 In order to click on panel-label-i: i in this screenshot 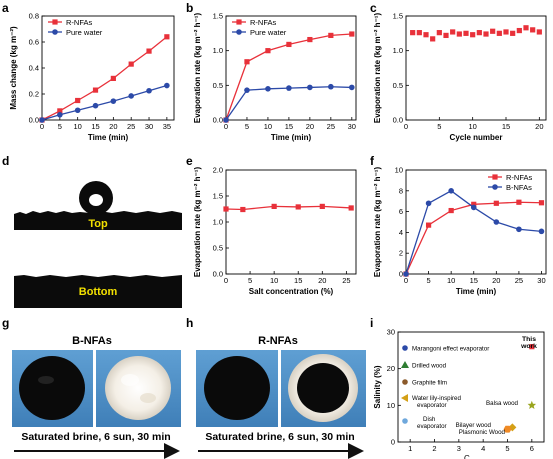, I will do `click(371, 323)`.